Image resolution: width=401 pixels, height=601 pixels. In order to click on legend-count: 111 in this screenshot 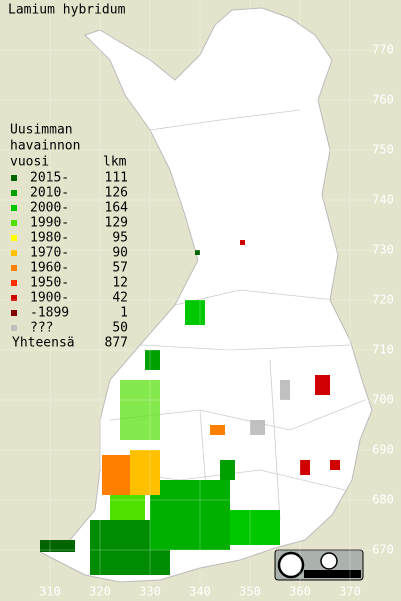, I will do `click(116, 178)`.